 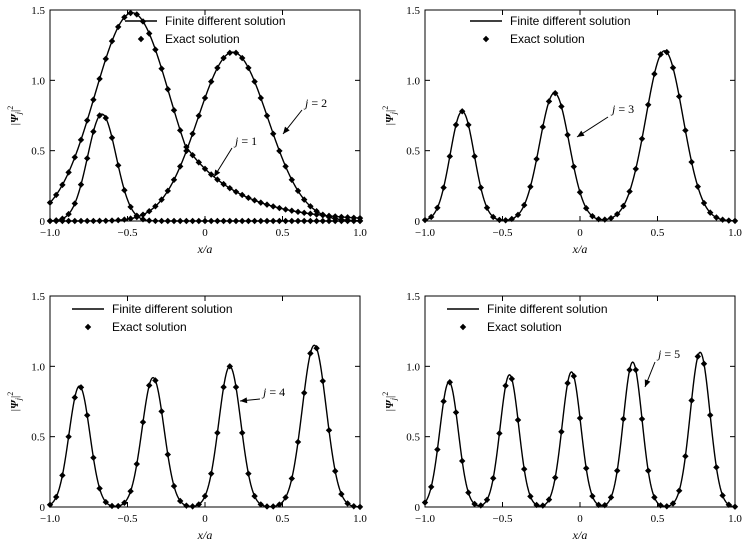 What do you see at coordinates (205, 426) in the screenshot?
I see `series-line` at bounding box center [205, 426].